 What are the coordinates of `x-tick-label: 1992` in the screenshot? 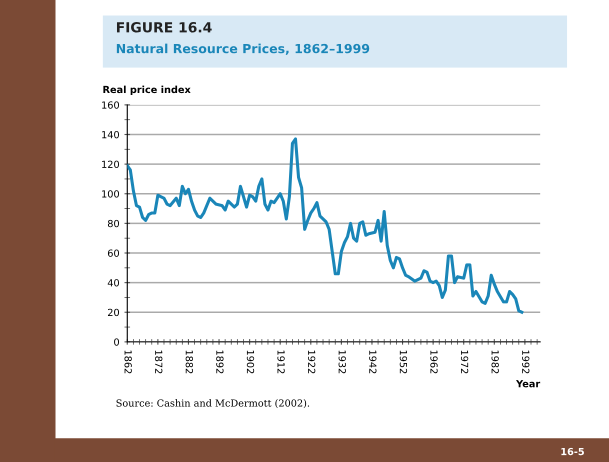 It's located at (526, 362).